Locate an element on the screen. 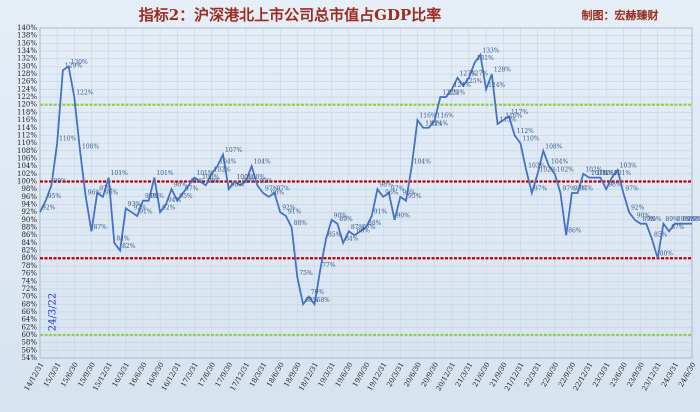  value-label: 77% is located at coordinates (329, 265).